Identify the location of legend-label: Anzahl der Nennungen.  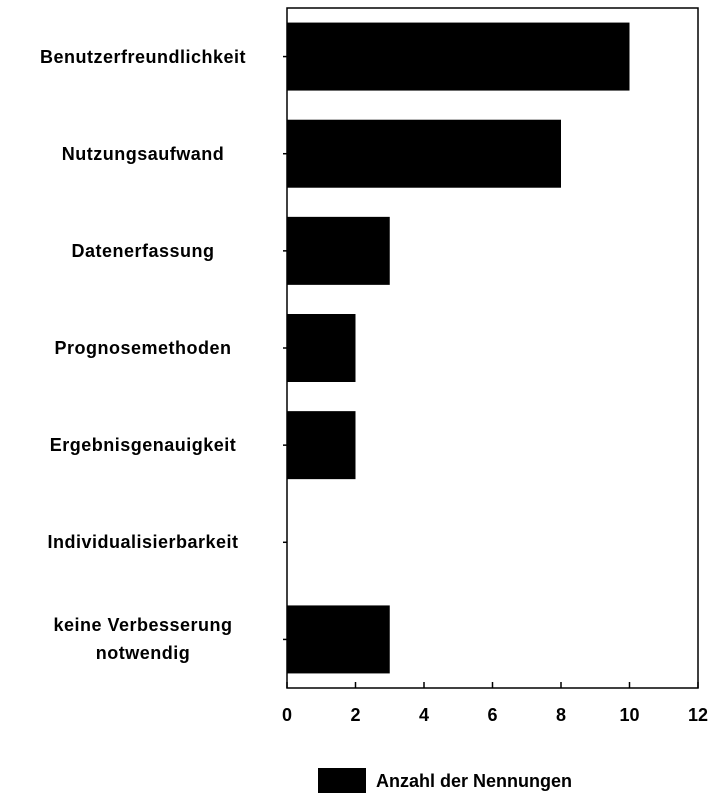
(474, 781).